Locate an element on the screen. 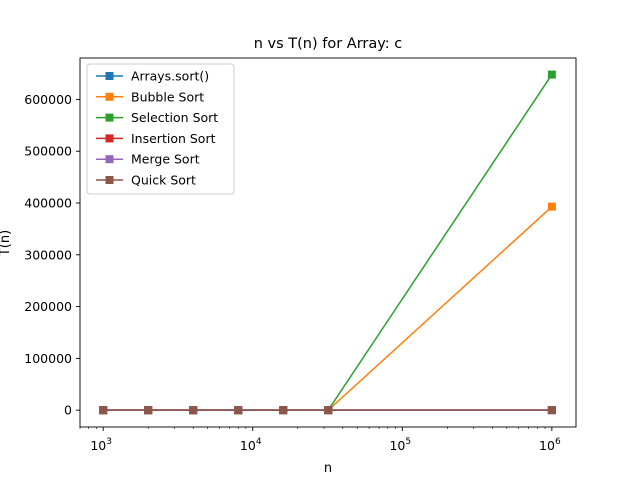  legend-label-5: Quick Sort is located at coordinates (163, 180).